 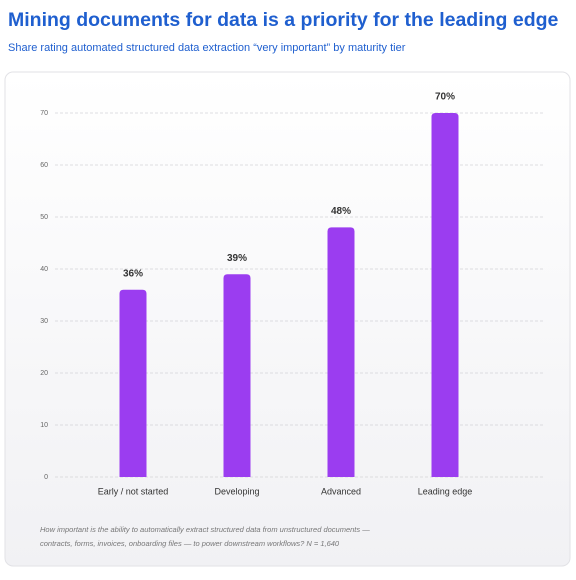 I want to click on value-label: 39%, so click(x=237, y=258).